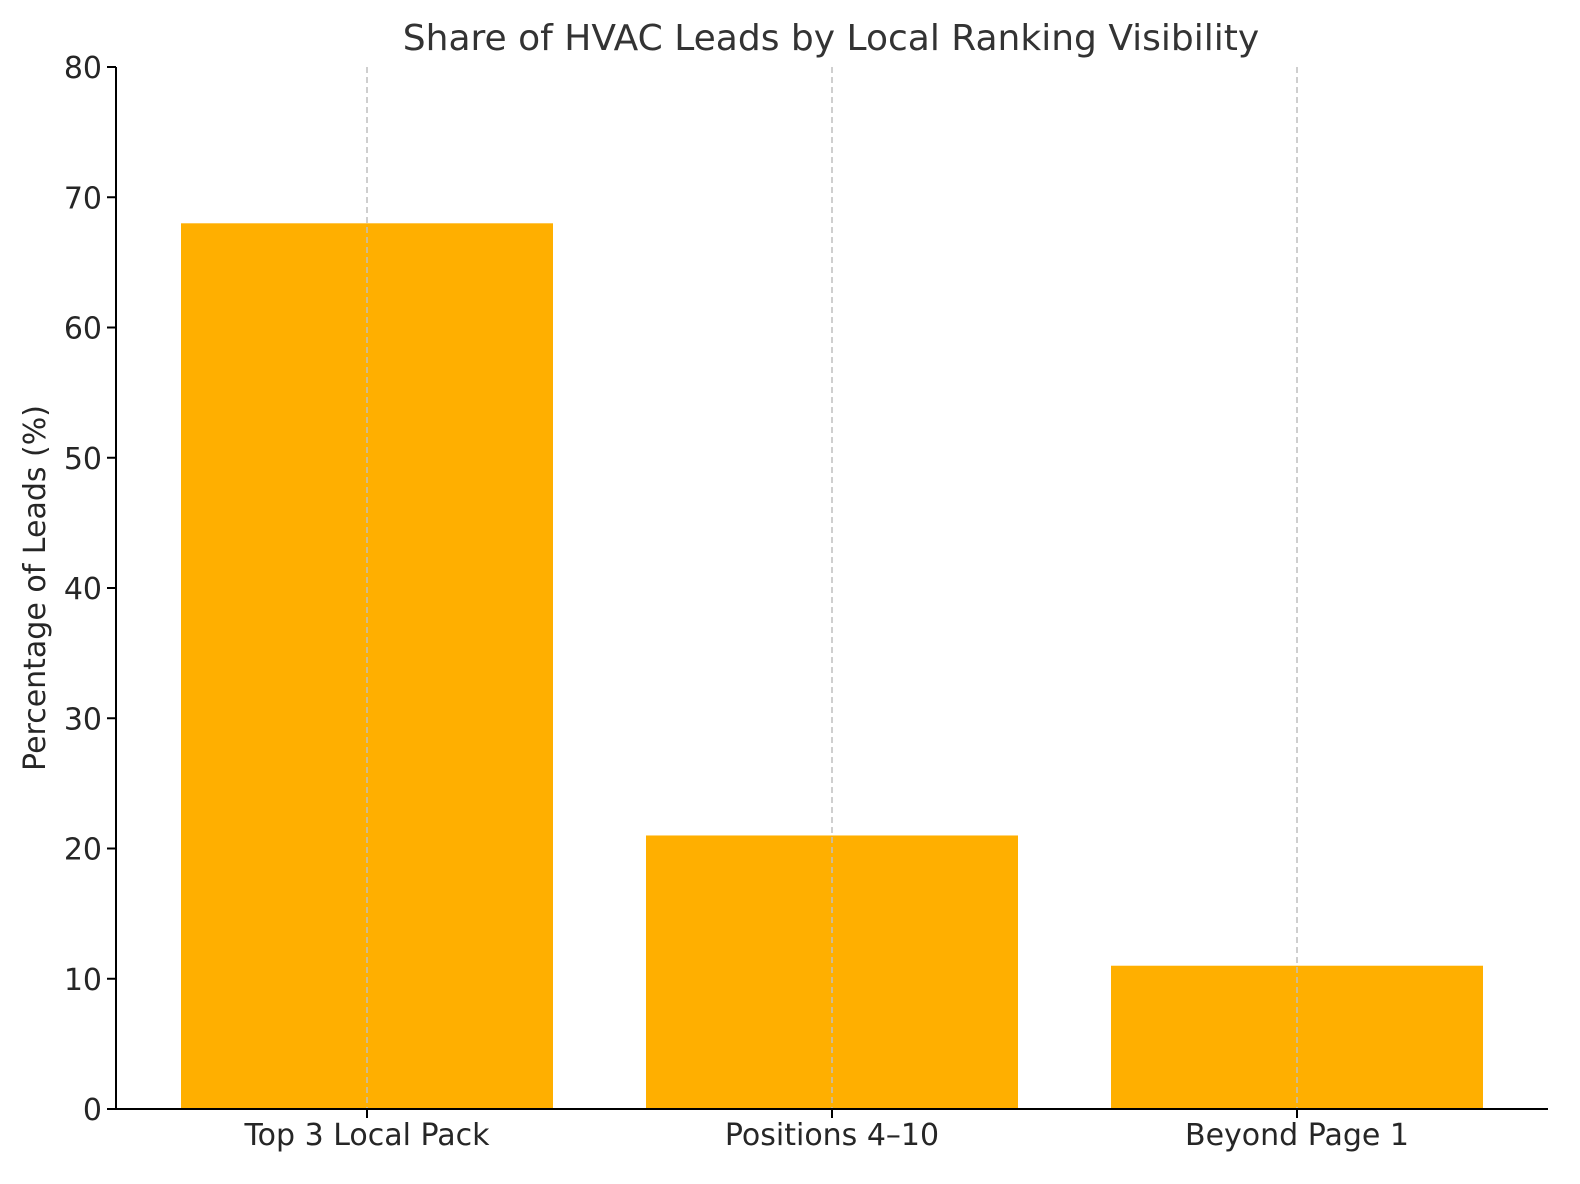  Describe the element at coordinates (92, 1110) in the screenshot. I see `y-tick-label-0: 0` at that location.